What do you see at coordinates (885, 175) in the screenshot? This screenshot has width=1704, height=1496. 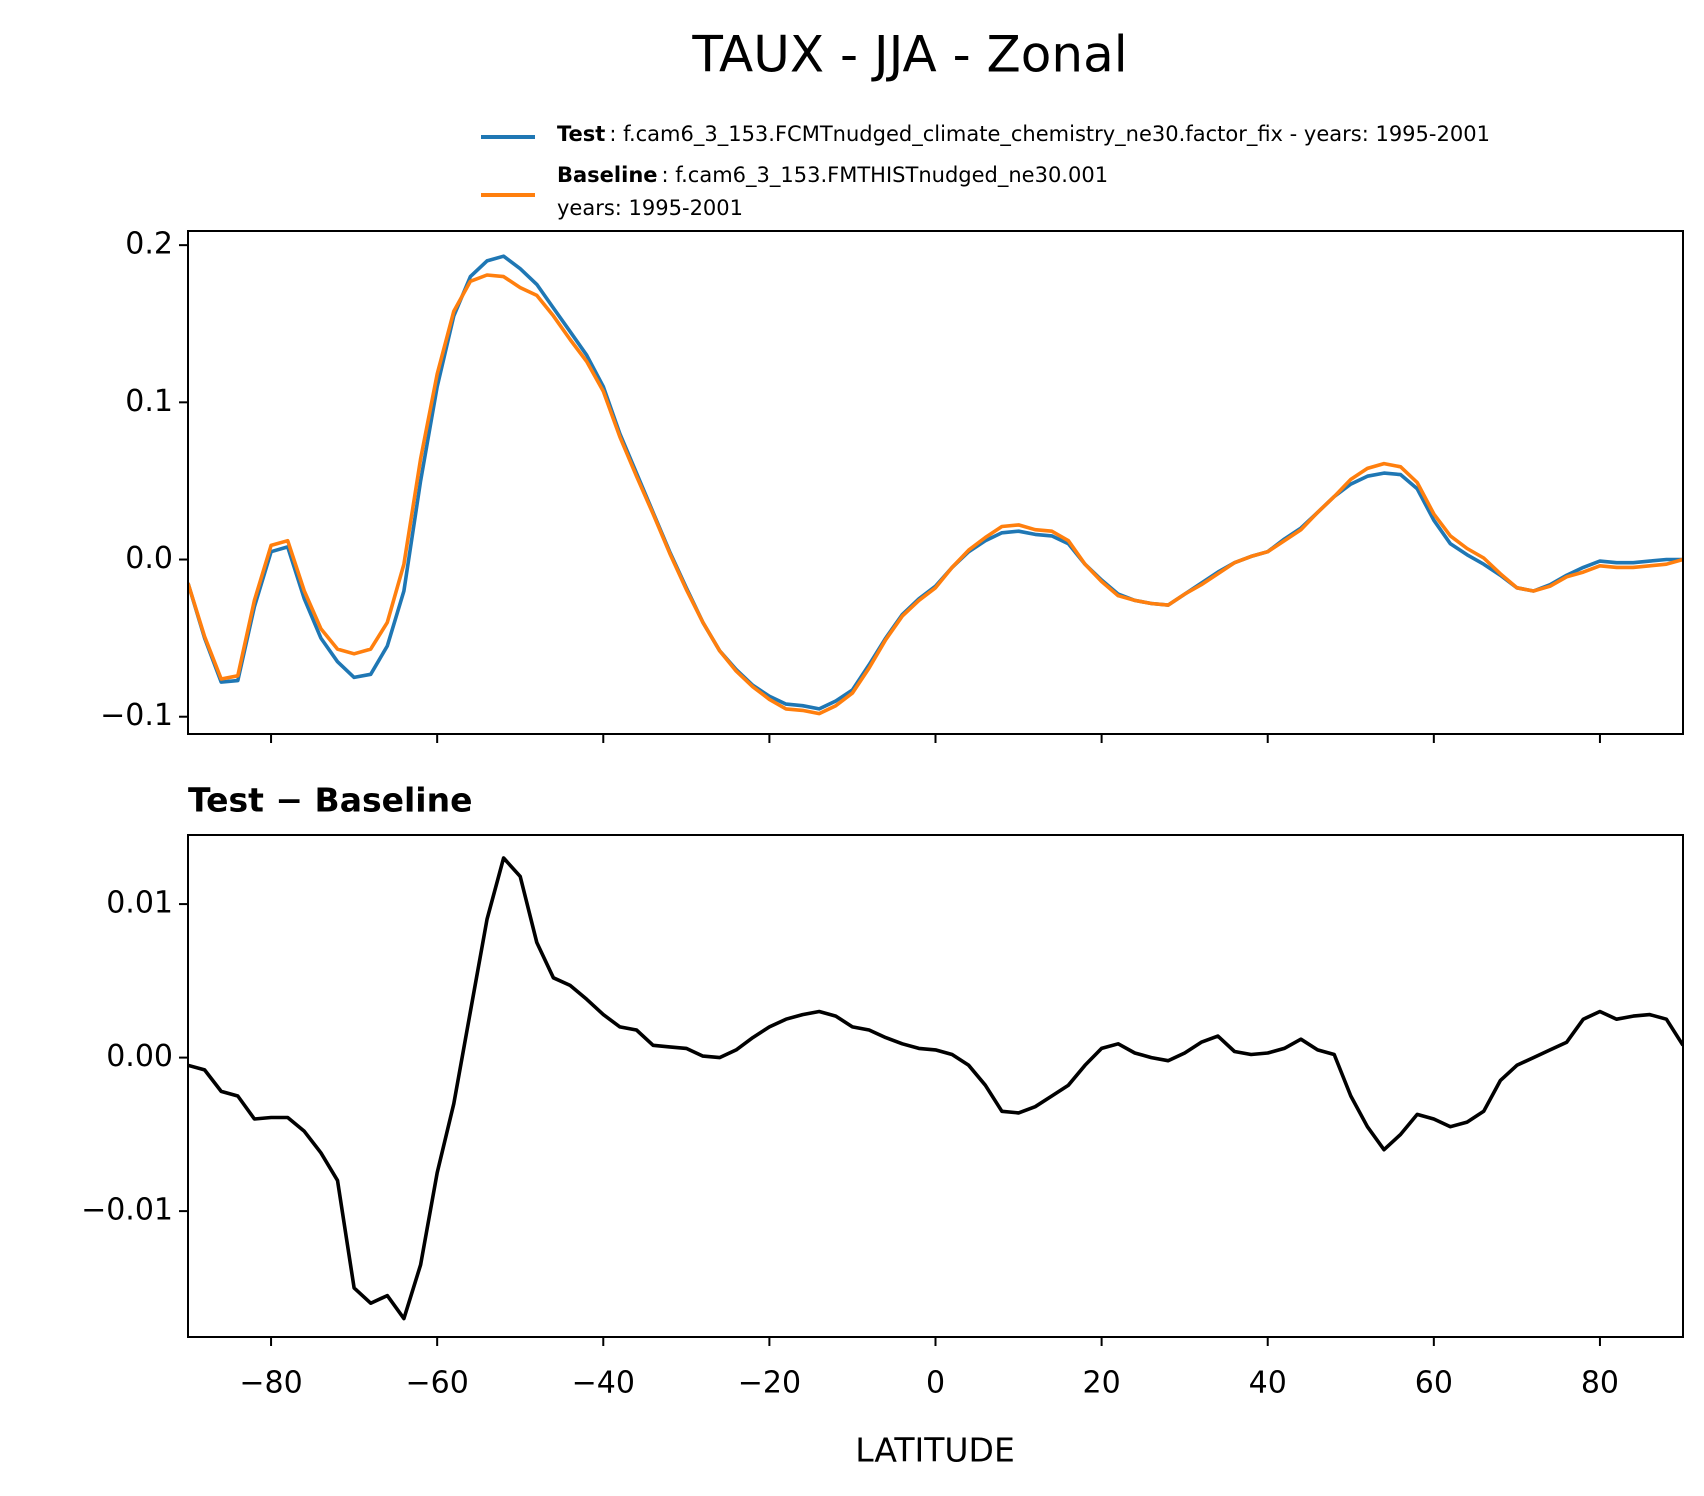 I see `legend-description: : f.cam6_3_153.FMTHISTnudged_ne30.001` at bounding box center [885, 175].